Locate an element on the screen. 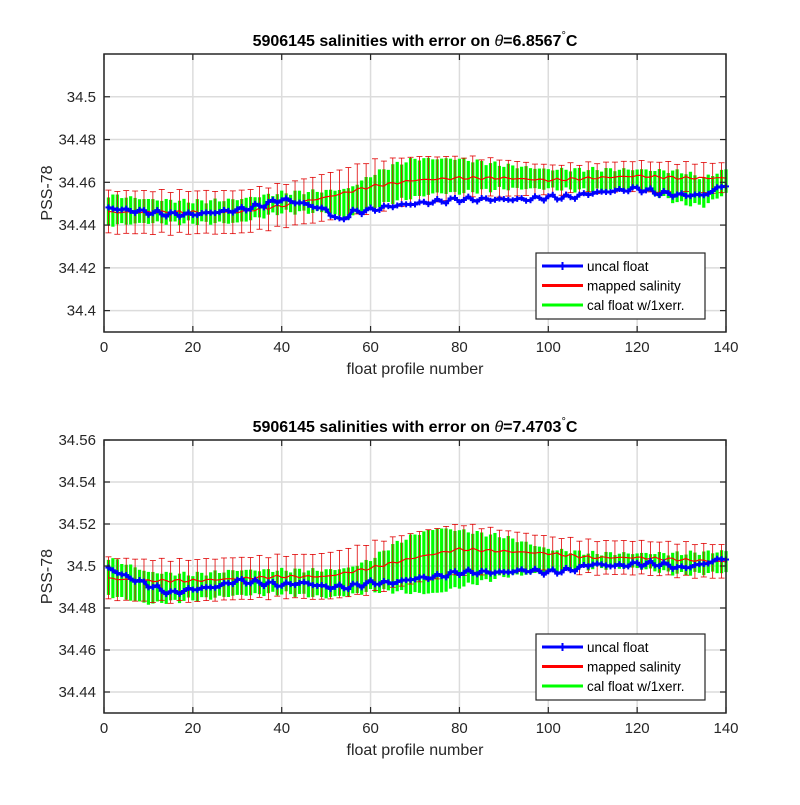  y-tick-label: 34.54 is located at coordinates (77, 482).